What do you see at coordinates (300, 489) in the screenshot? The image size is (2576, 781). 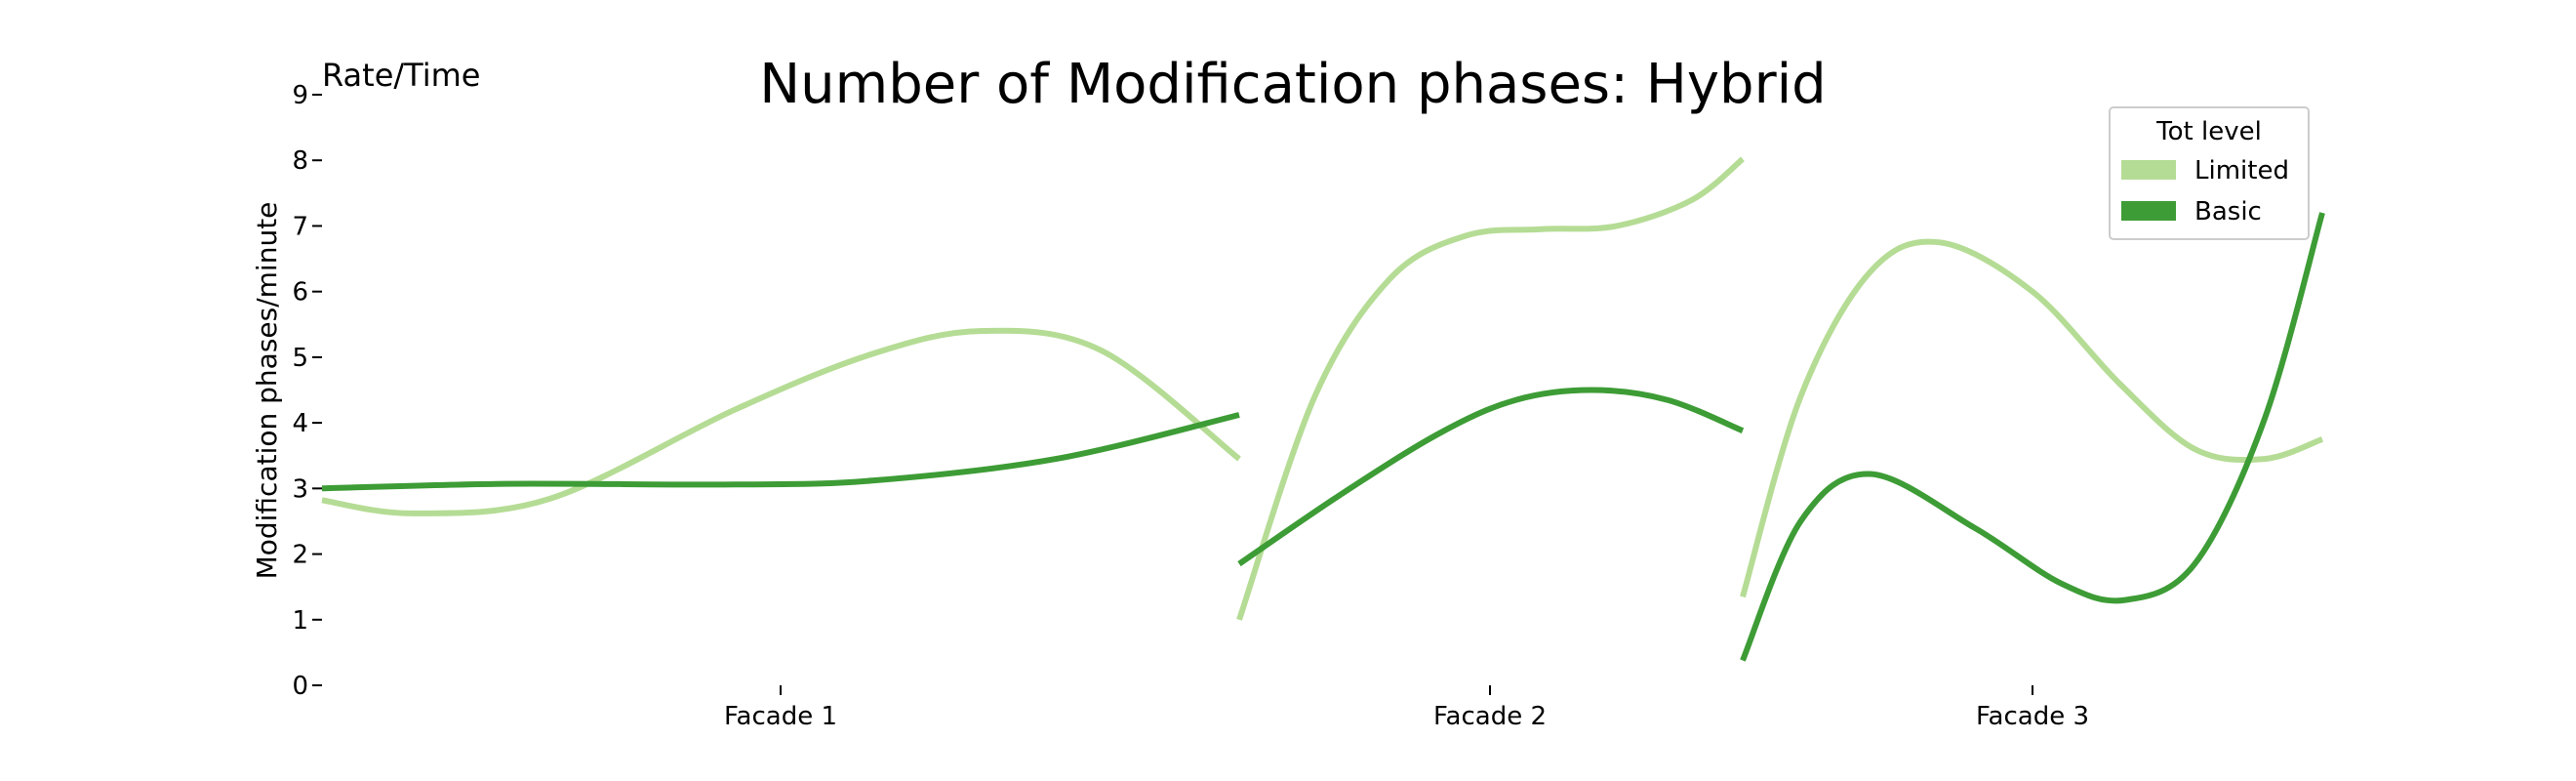 I see `y-tick-label: 3` at bounding box center [300, 489].